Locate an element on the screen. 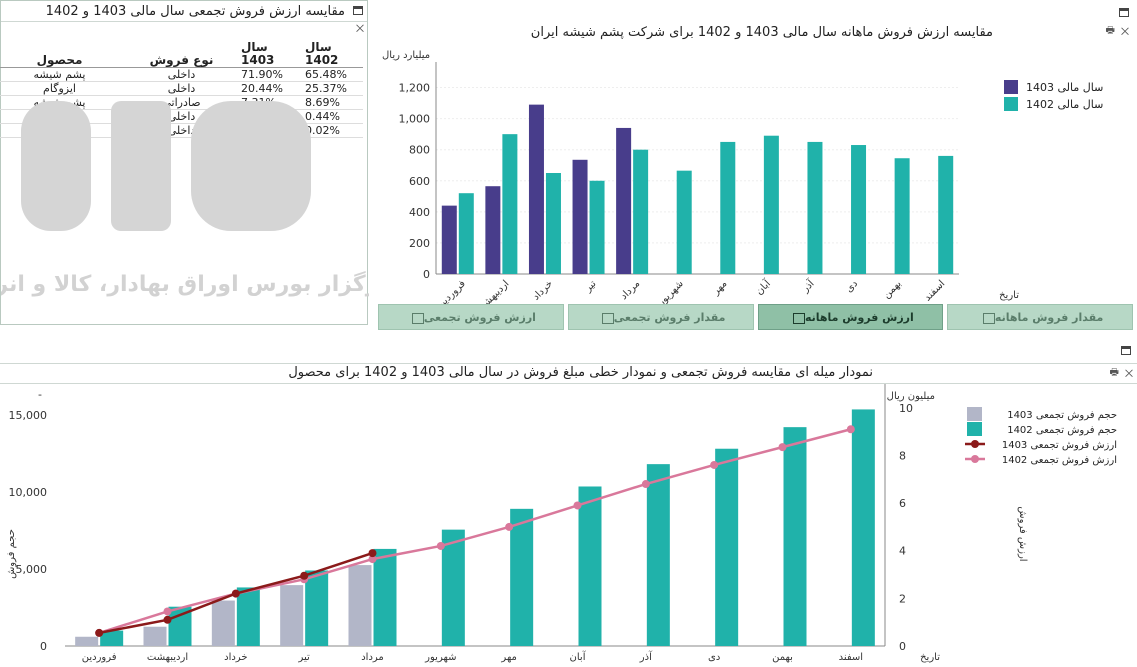 The height and width of the screenshot is (667, 1137). y-left-tick-label: 10,000 is located at coordinates (28, 492).